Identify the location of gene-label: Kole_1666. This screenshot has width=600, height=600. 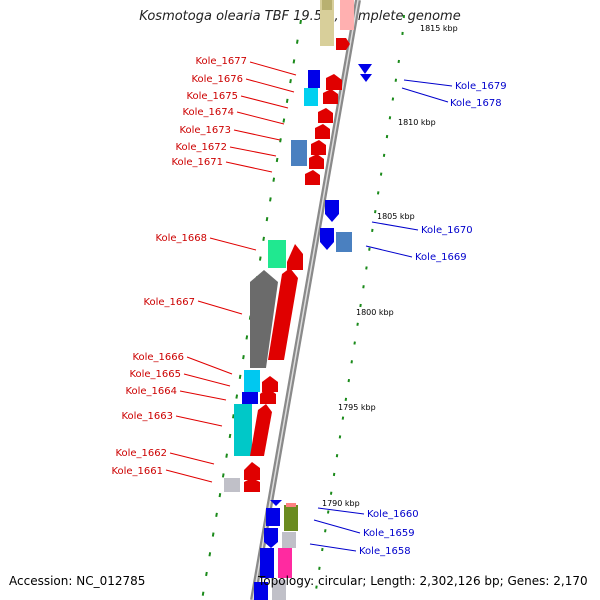
(158, 357).